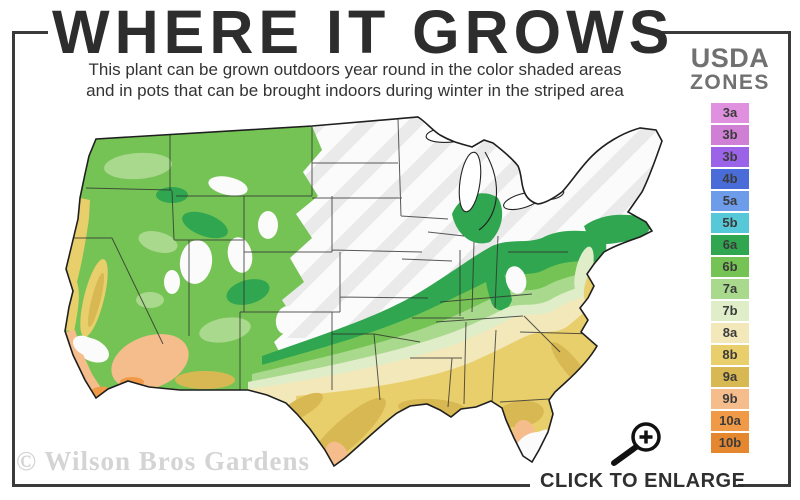 The width and height of the screenshot is (800, 500). I want to click on zone-swatch: 10b, so click(730, 443).